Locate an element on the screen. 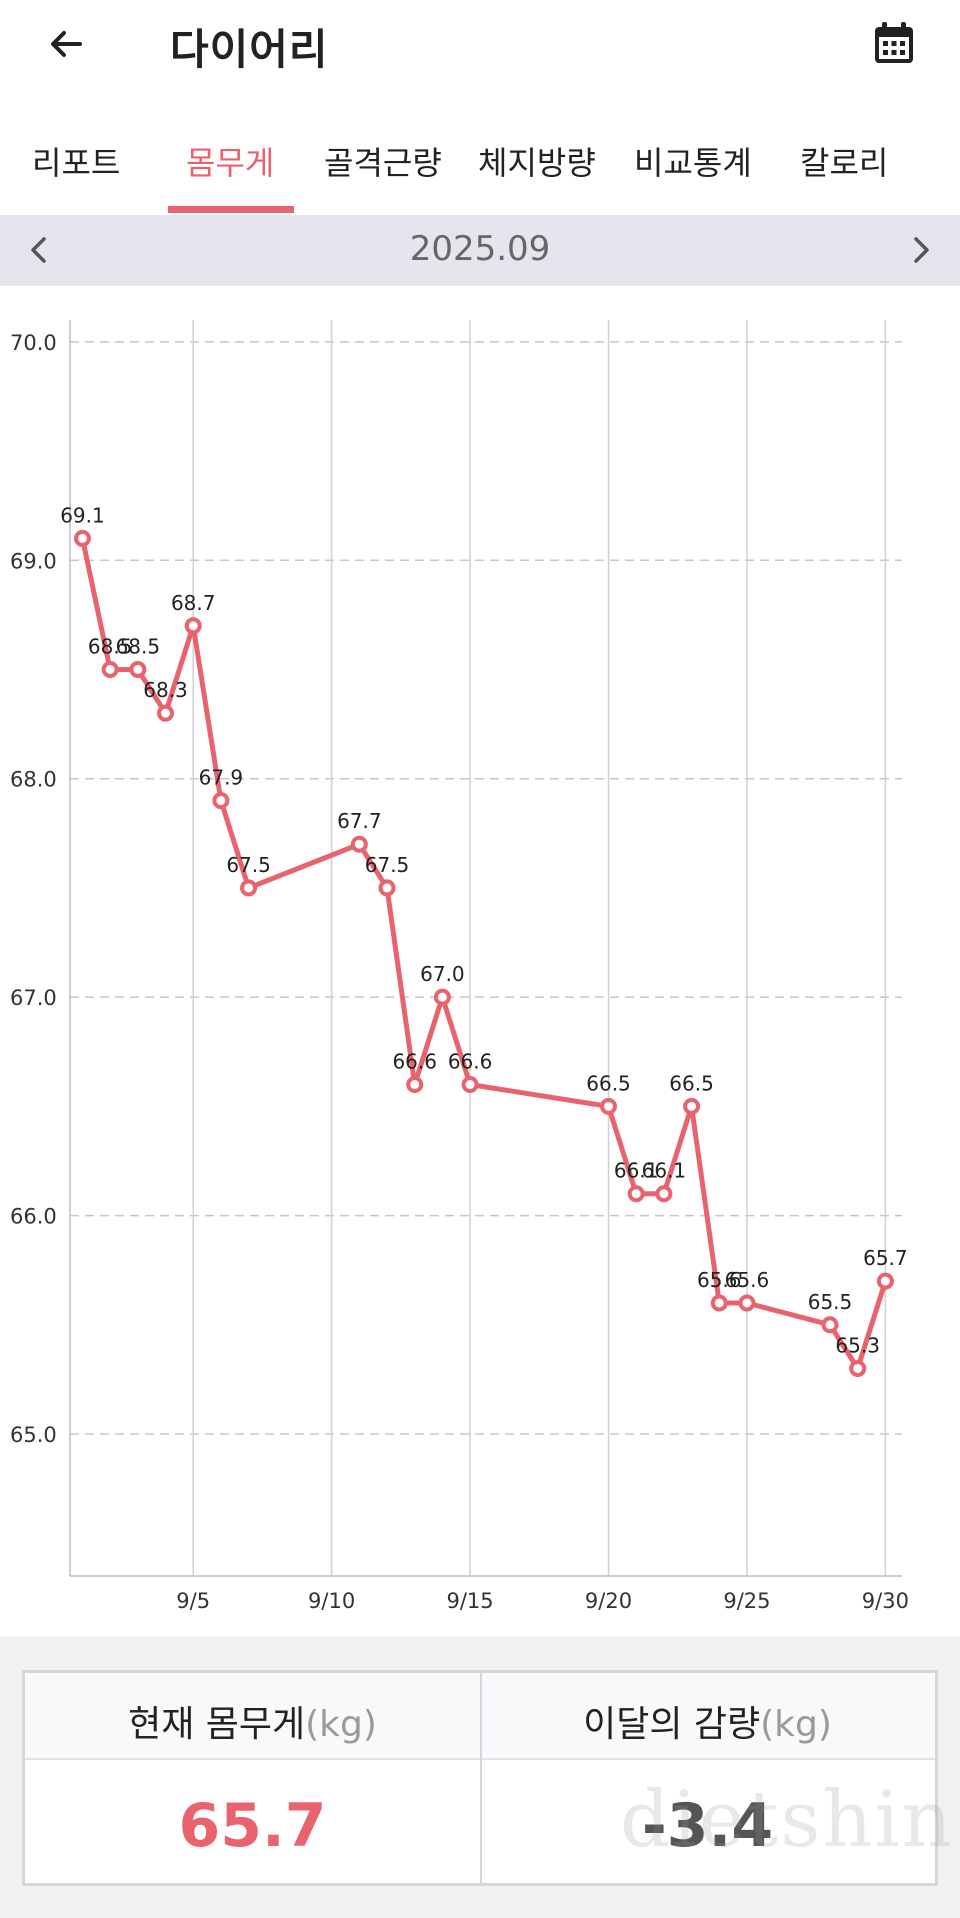  active-tab-indicator is located at coordinates (231, 209).